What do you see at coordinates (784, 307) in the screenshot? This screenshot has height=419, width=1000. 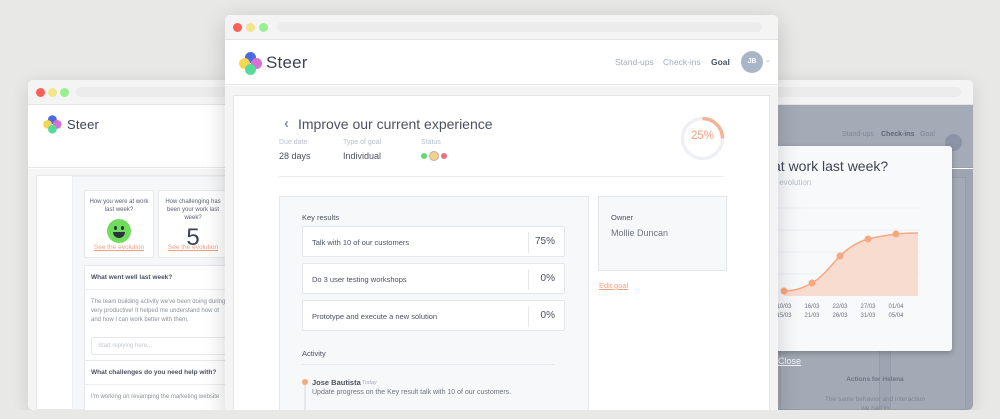 I see `svg-text: 10/03` at bounding box center [784, 307].